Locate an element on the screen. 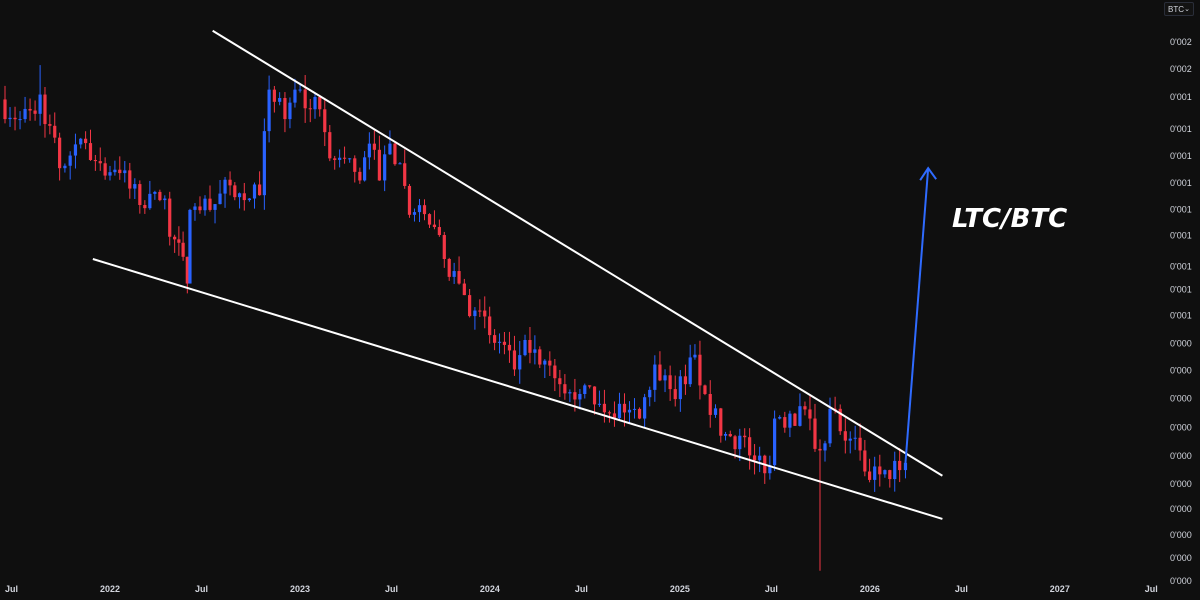 This screenshot has width=1200, height=600. projection-arrow is located at coordinates (917, 315).